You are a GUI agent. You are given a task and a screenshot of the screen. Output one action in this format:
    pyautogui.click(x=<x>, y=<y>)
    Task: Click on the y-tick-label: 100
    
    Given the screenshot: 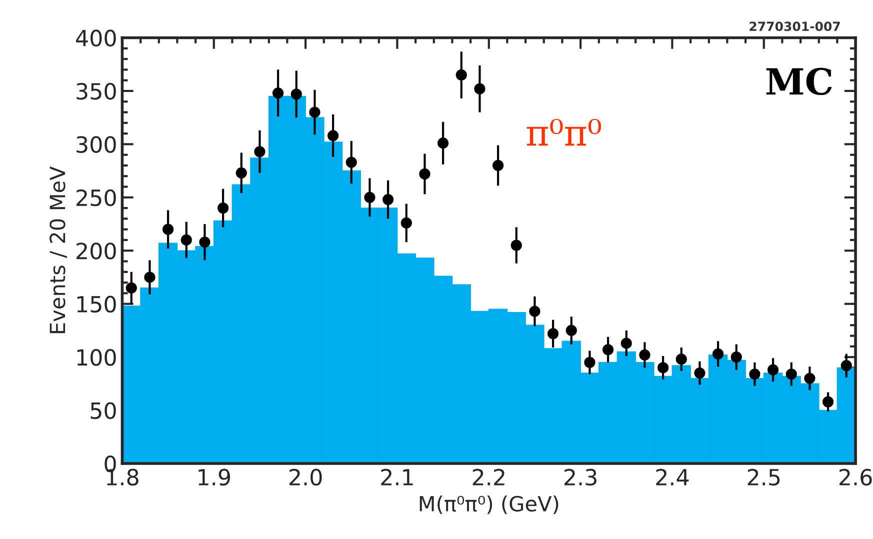 What is the action you would take?
    pyautogui.click(x=96, y=357)
    